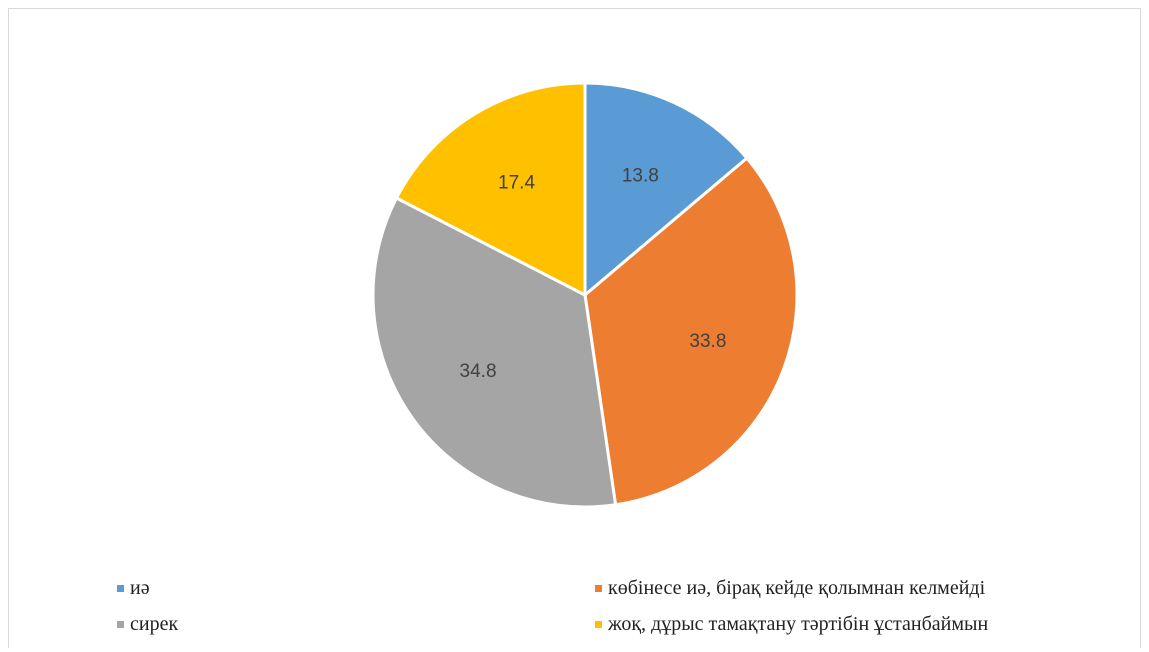 The width and height of the screenshot is (1149, 652). What do you see at coordinates (707, 341) in the screenshot?
I see `data-label-1: 33.8` at bounding box center [707, 341].